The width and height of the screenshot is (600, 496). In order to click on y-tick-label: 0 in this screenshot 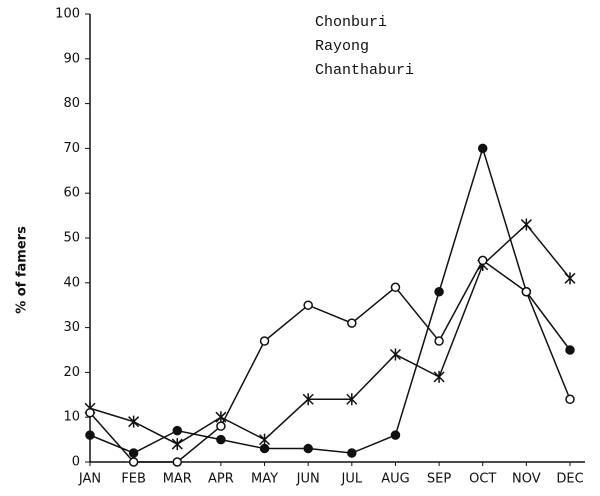, I will do `click(76, 462)`.